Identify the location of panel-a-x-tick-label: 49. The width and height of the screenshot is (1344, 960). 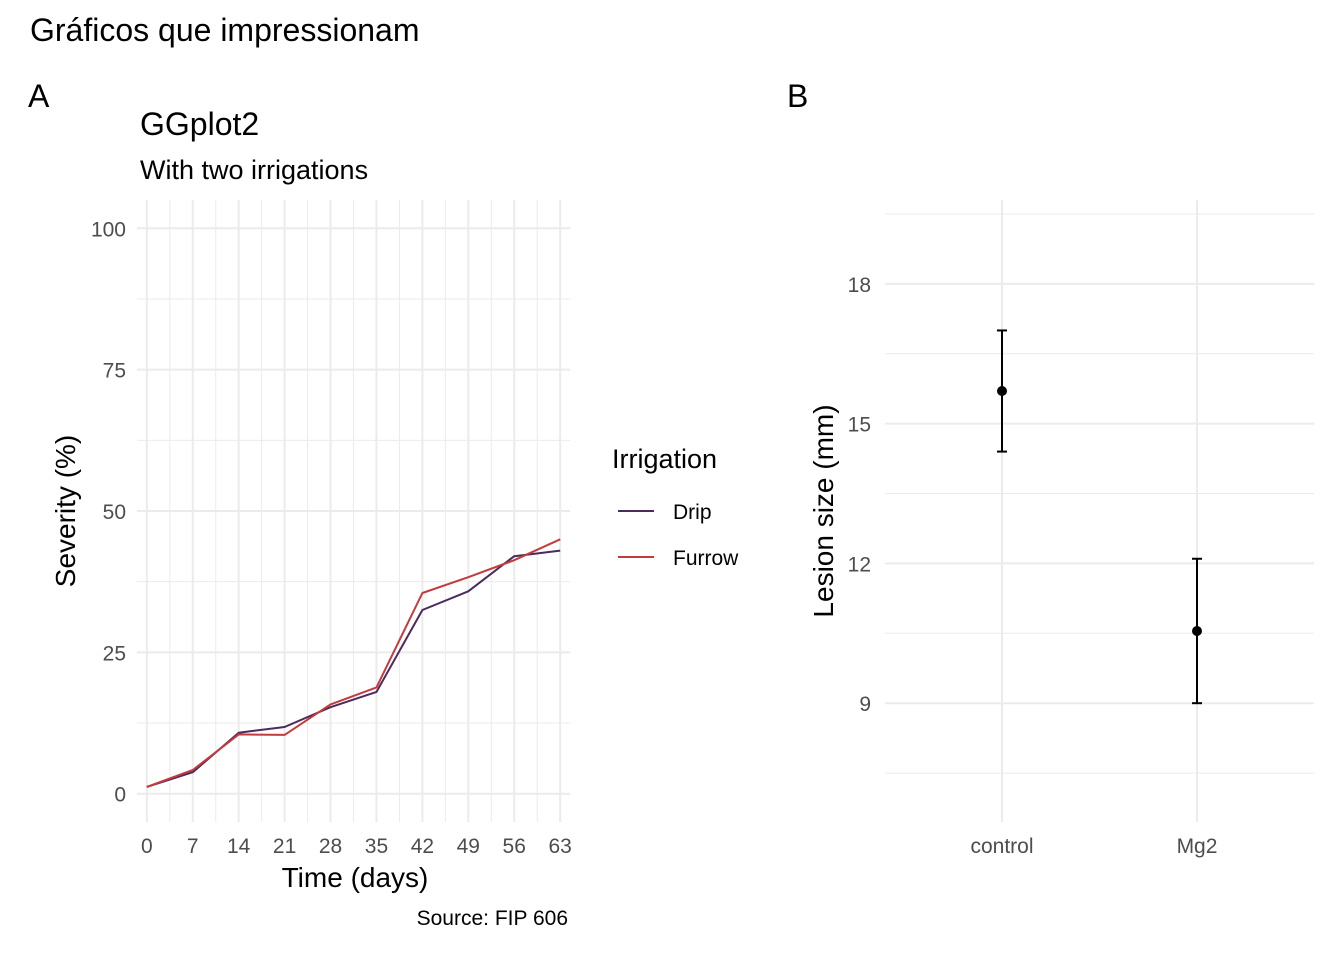
(468, 846).